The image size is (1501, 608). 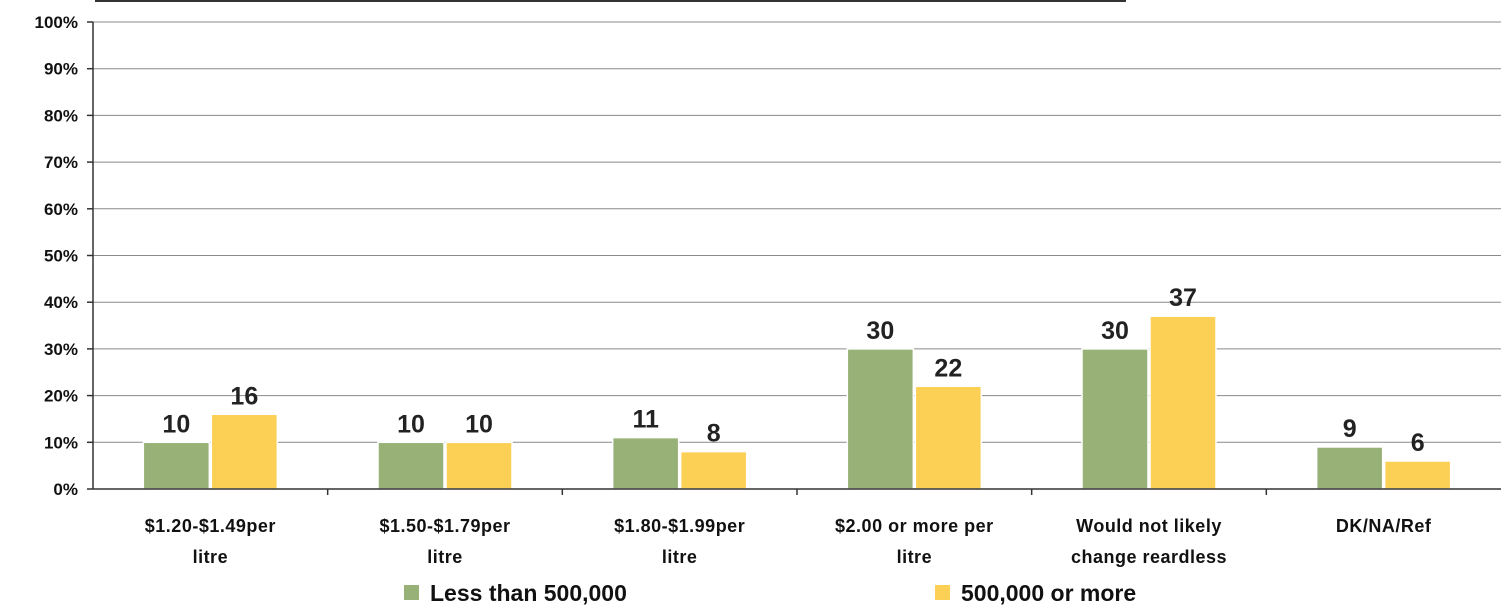 What do you see at coordinates (948, 368) in the screenshot?
I see `data-label: 22` at bounding box center [948, 368].